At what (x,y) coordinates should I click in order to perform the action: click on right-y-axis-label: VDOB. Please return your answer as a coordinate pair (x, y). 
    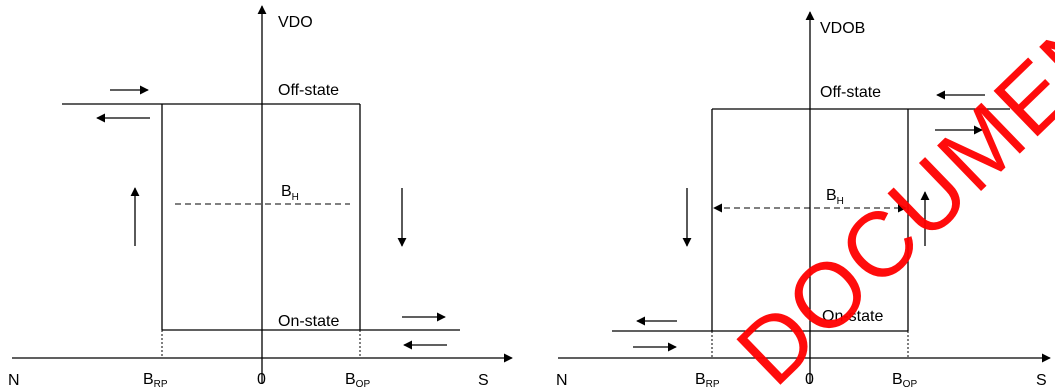
    Looking at the image, I should click on (842, 28).